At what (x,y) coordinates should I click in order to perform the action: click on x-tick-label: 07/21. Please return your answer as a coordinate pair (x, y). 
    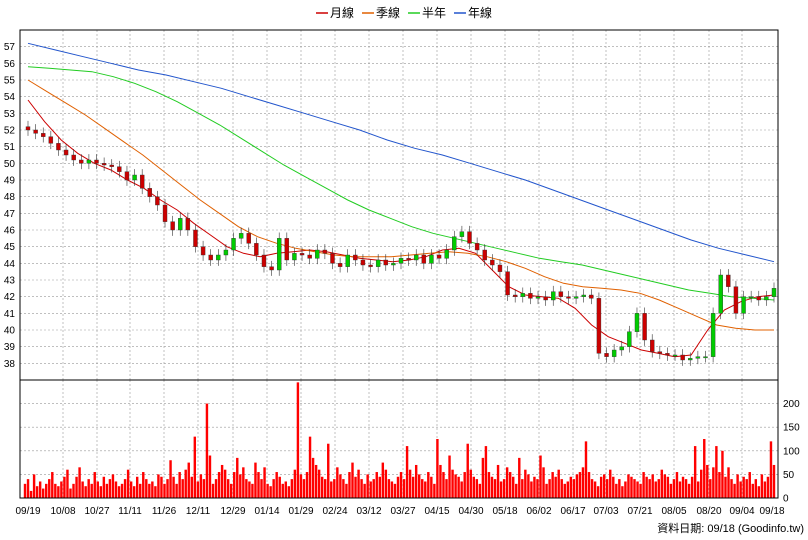
    Looking at the image, I should click on (639, 511).